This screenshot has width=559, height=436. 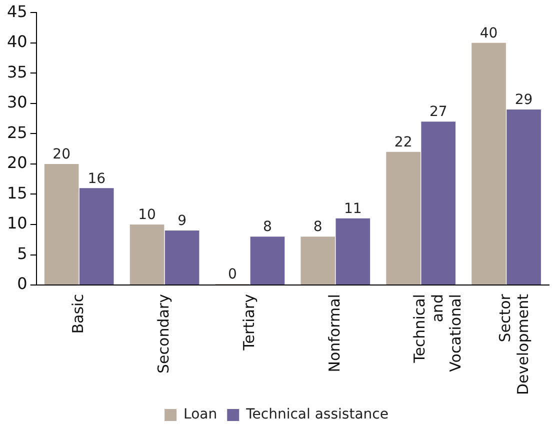 What do you see at coordinates (147, 215) in the screenshot?
I see `data-label: 10` at bounding box center [147, 215].